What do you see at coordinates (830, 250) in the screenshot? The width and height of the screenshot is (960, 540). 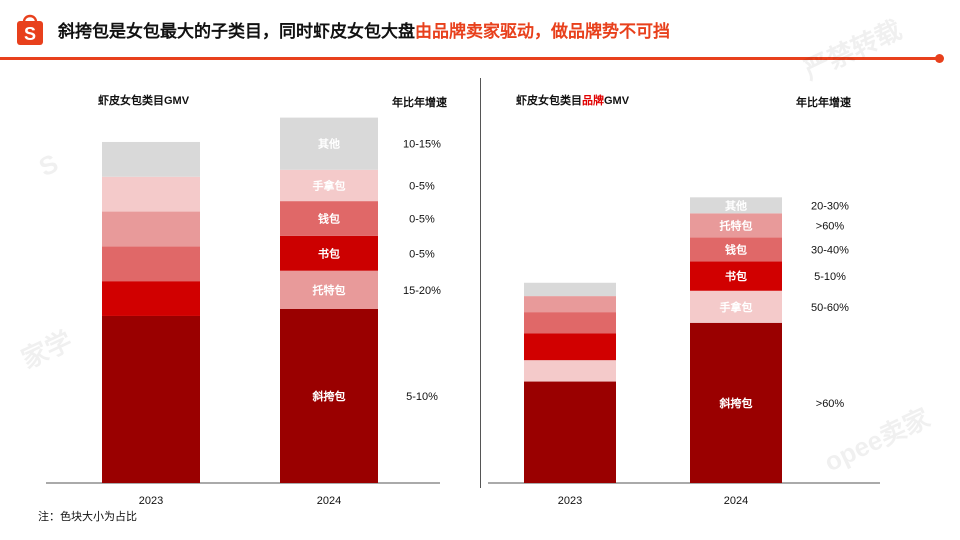 I see `growth-label: 30-40%` at bounding box center [830, 250].